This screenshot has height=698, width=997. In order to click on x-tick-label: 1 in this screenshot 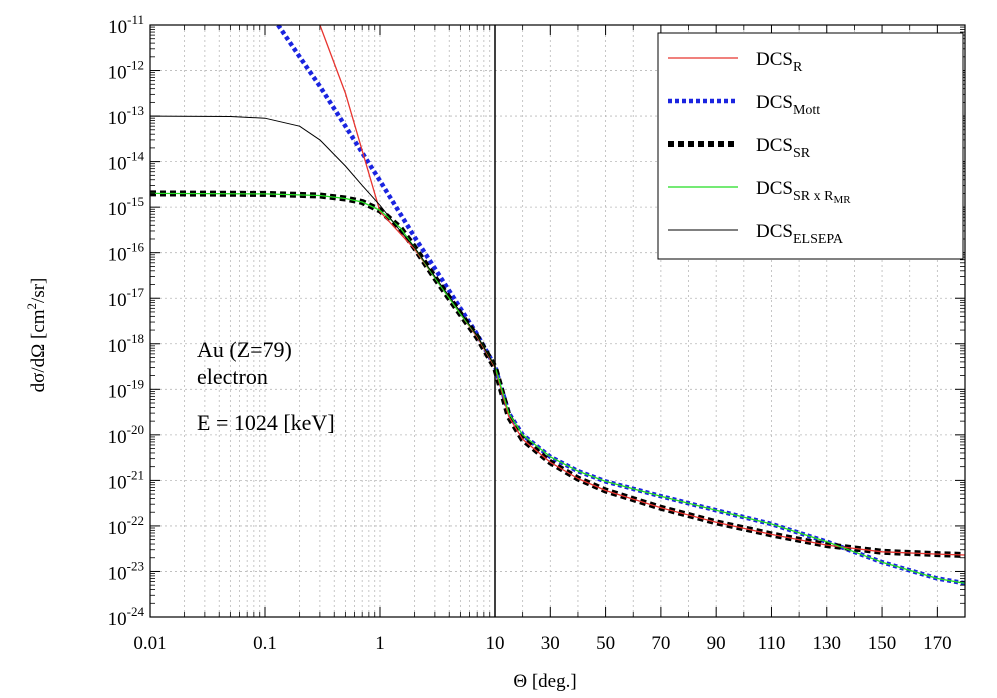, I will do `click(380, 643)`.